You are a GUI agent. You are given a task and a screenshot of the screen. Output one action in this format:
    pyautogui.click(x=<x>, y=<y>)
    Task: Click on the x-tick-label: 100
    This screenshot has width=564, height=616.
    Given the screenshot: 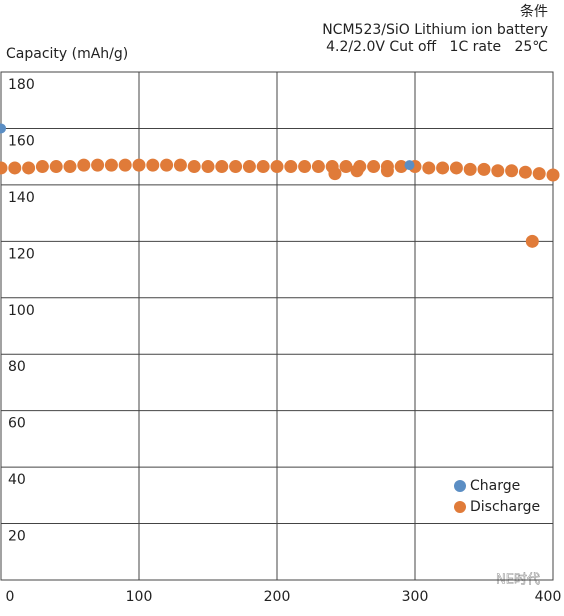 What is the action you would take?
    pyautogui.click(x=139, y=597)
    